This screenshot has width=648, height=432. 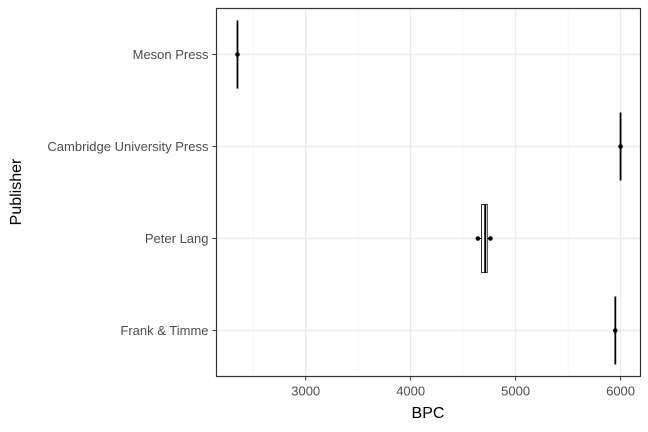 I want to click on y-axis-title: Publisher, so click(x=16, y=191).